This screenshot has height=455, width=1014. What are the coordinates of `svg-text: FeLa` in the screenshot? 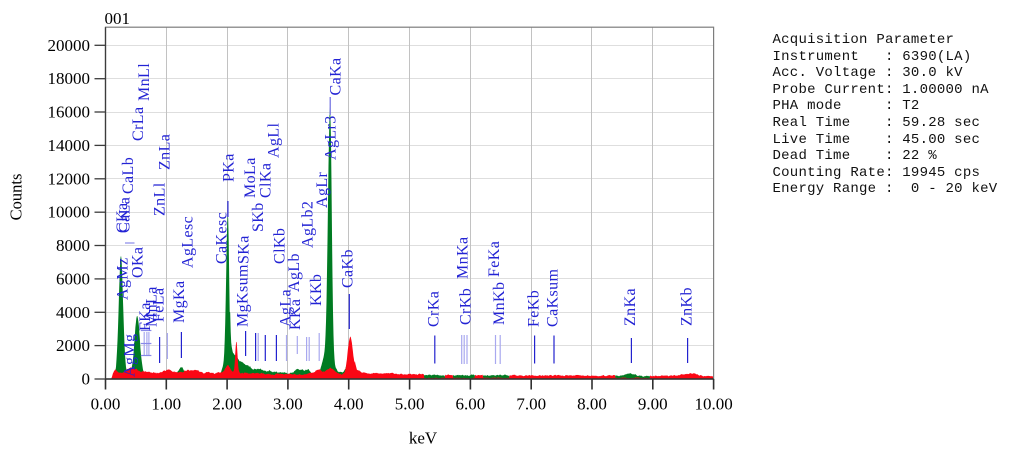 It's located at (158, 305).